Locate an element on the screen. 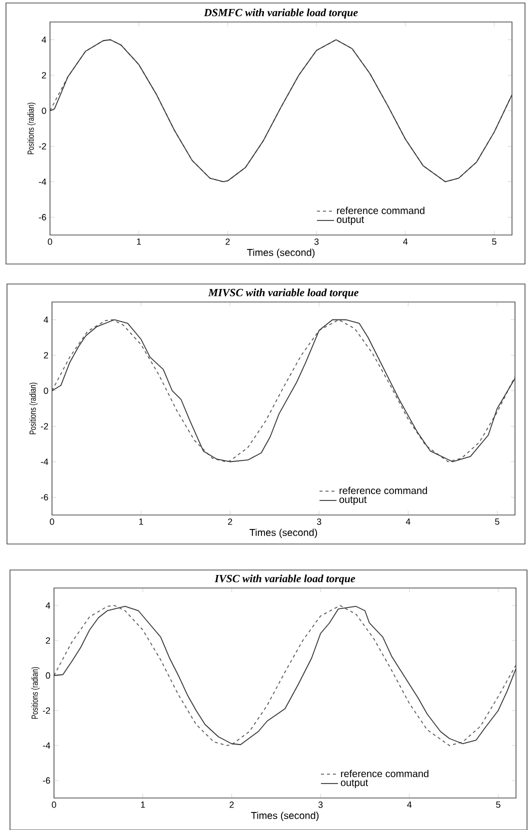  chart-title: MIVSC with variable load torque is located at coordinates (283, 293).